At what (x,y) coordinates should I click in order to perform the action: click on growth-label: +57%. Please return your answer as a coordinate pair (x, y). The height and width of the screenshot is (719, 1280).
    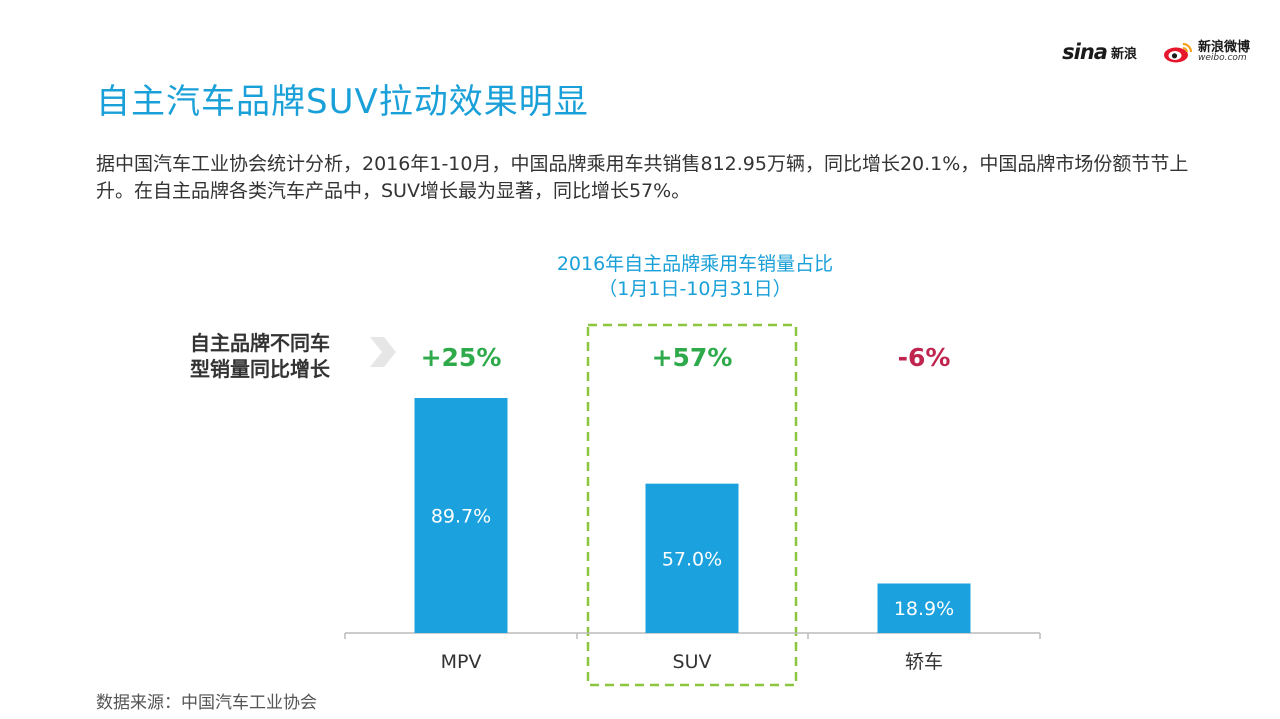
    Looking at the image, I should click on (692, 357).